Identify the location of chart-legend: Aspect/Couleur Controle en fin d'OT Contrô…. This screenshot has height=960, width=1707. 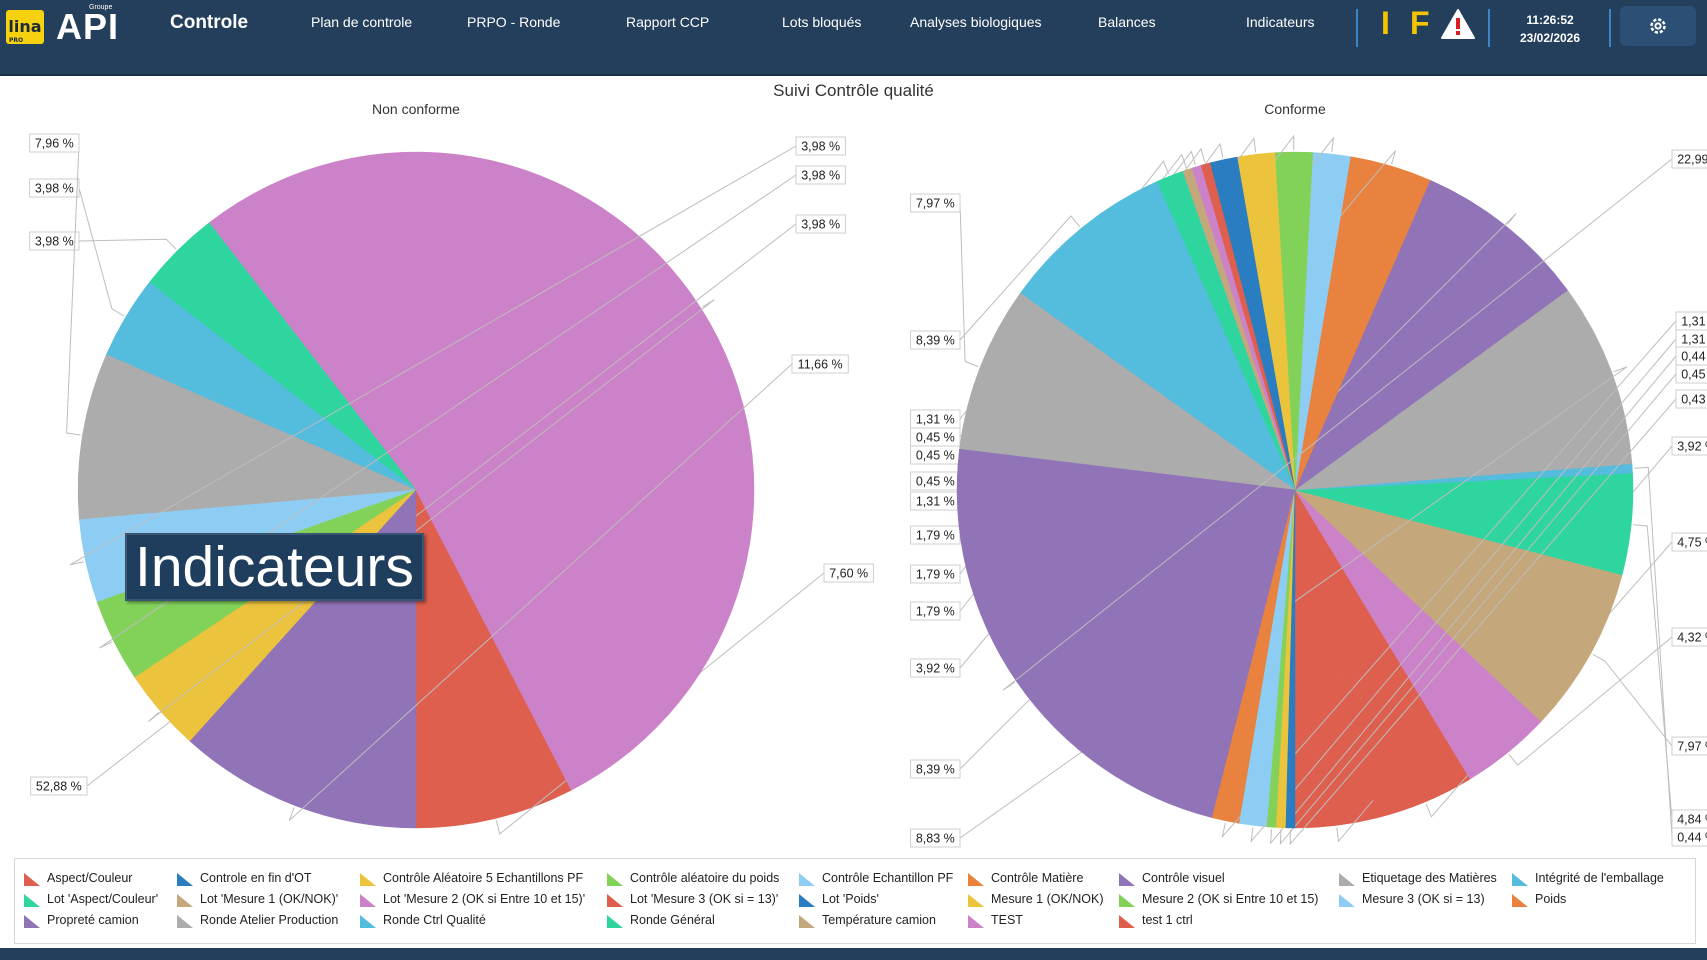
(855, 901).